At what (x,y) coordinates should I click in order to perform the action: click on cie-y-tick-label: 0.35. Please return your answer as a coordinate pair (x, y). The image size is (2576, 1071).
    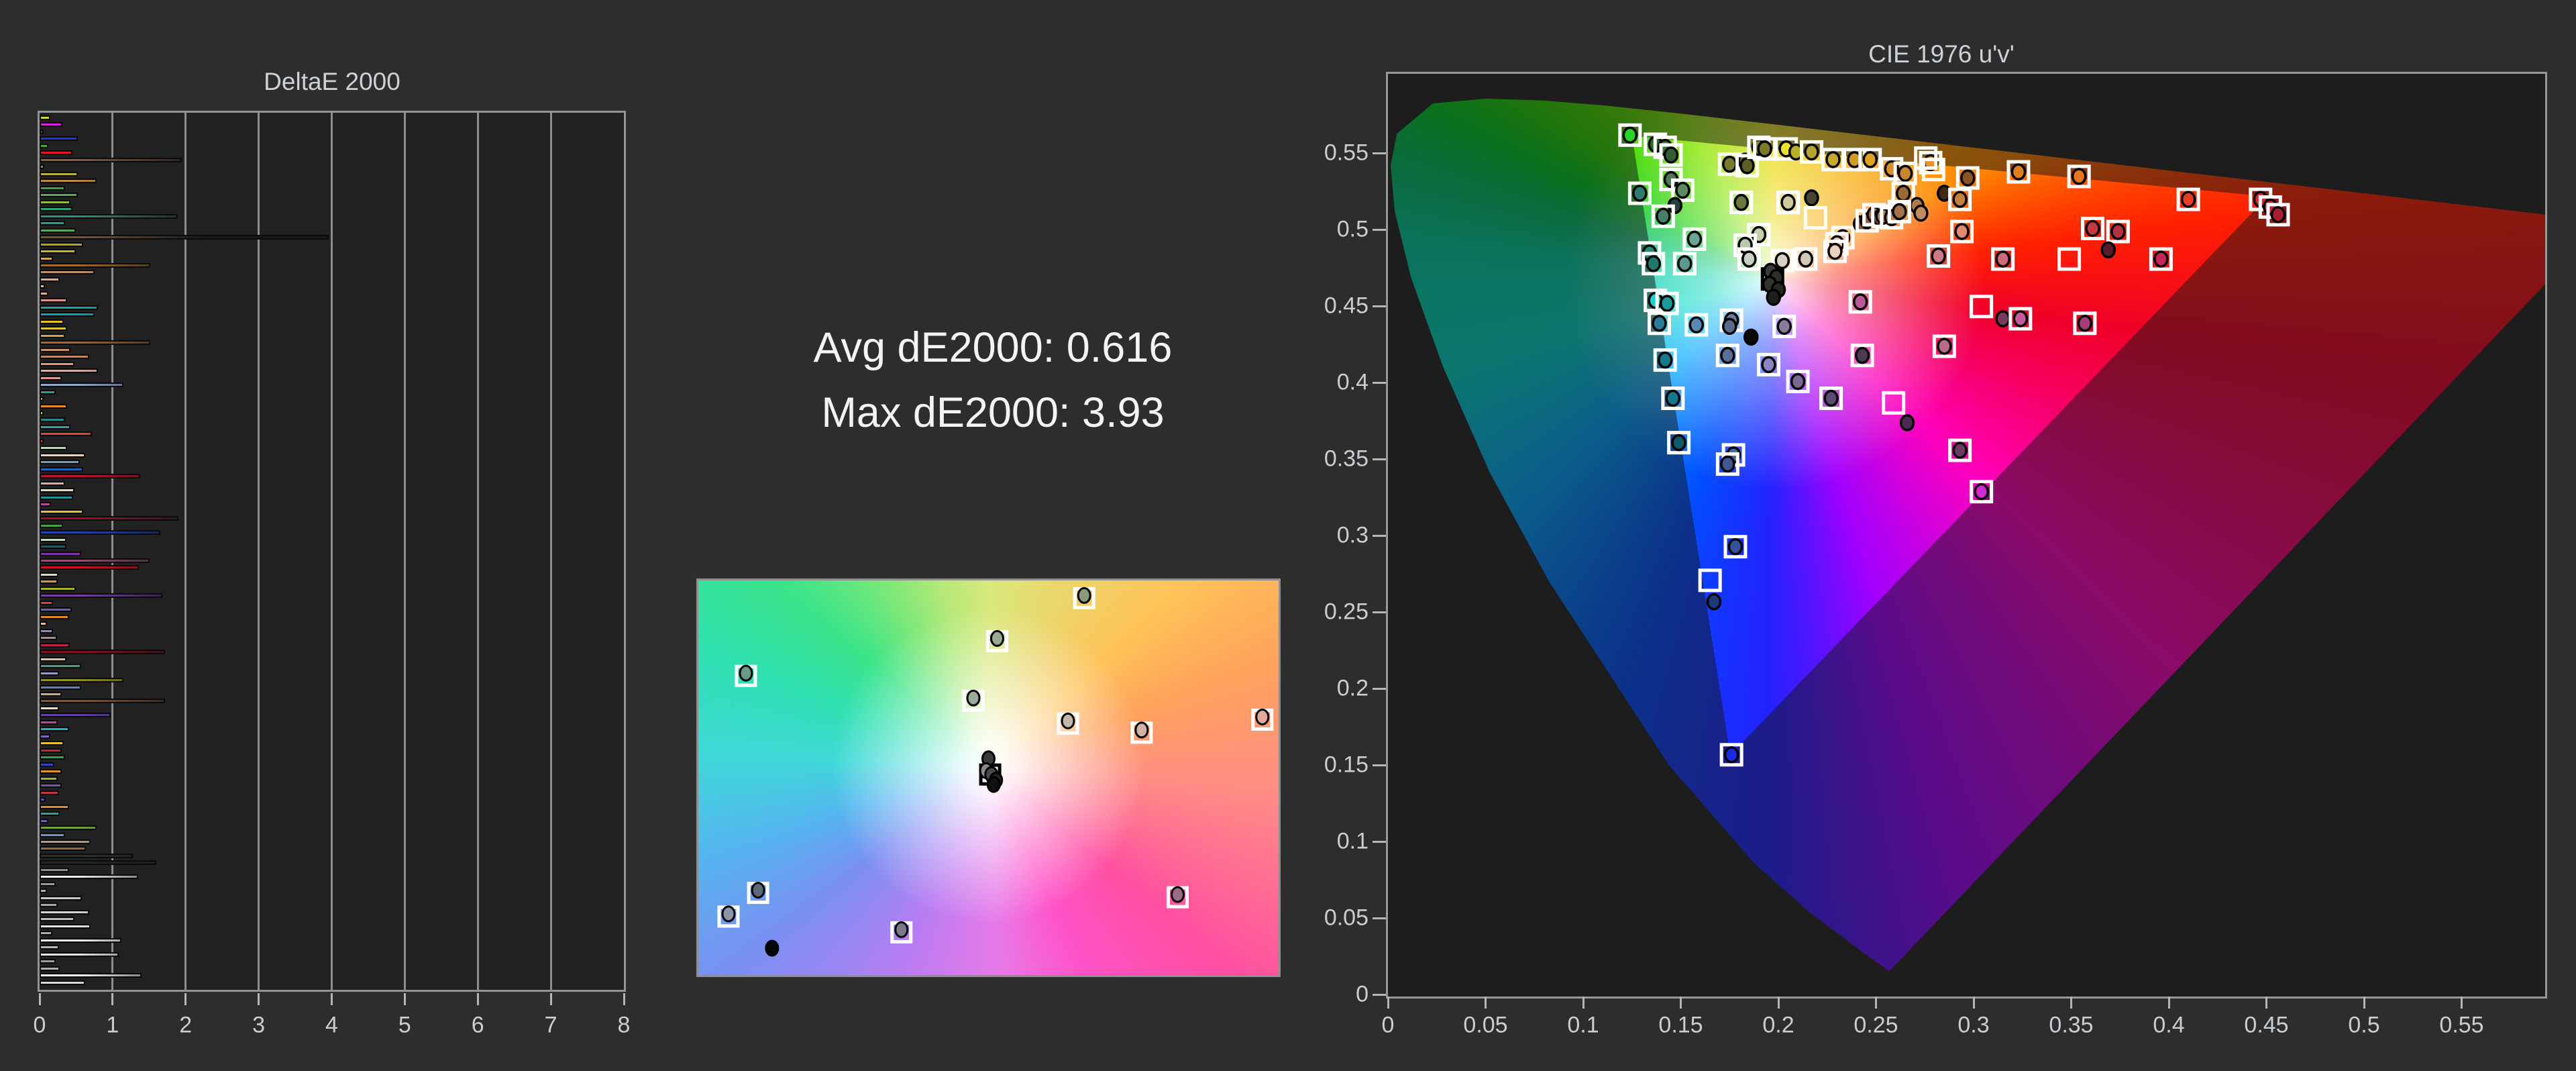
    Looking at the image, I should click on (1346, 459).